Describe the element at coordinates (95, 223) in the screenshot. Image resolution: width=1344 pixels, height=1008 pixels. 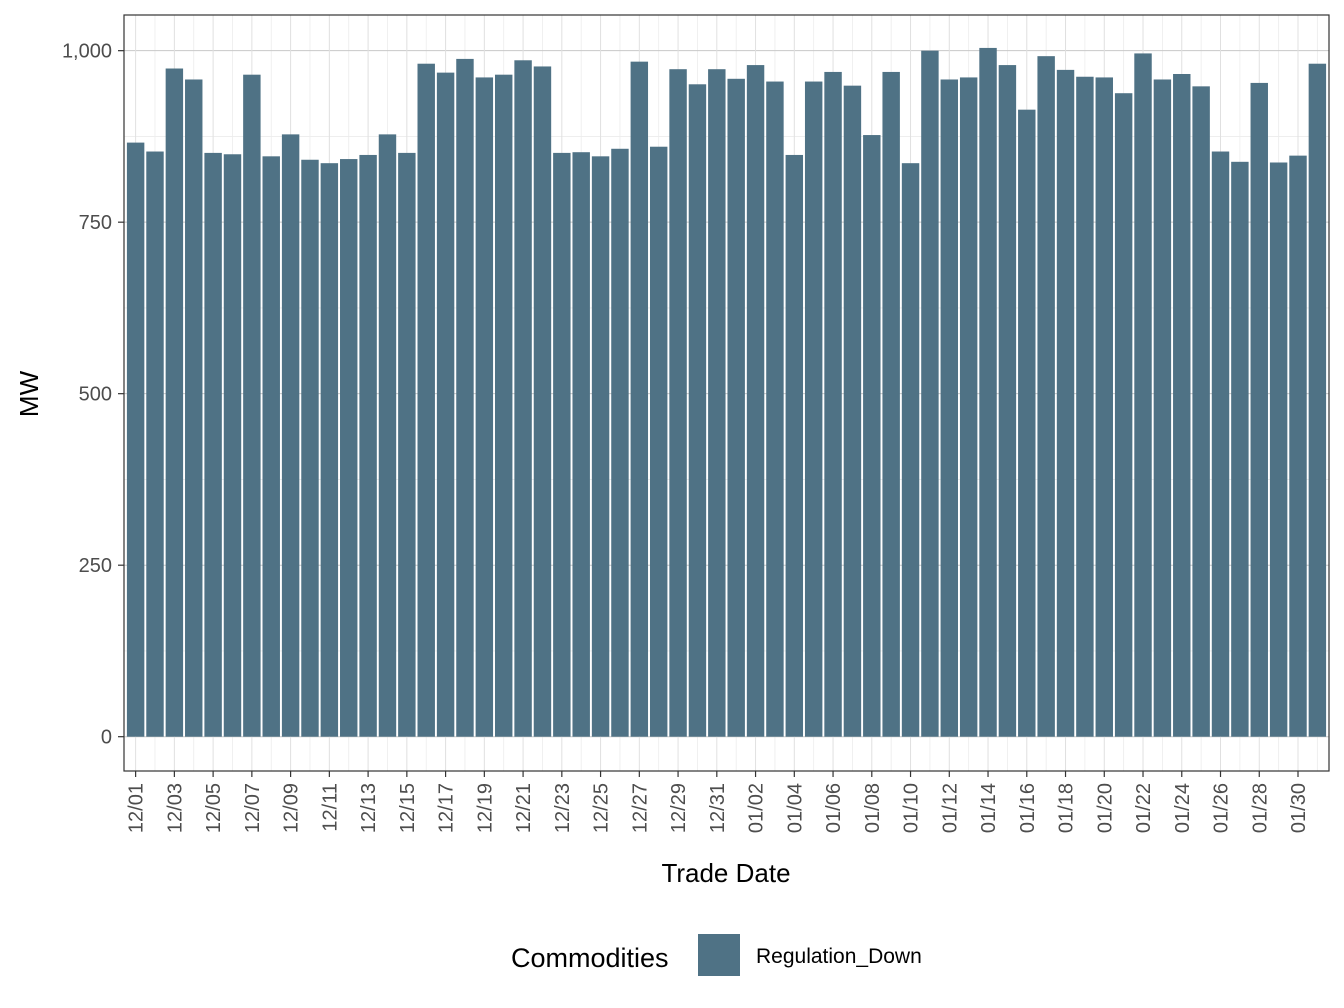
I see `y-tick-label: 750` at that location.